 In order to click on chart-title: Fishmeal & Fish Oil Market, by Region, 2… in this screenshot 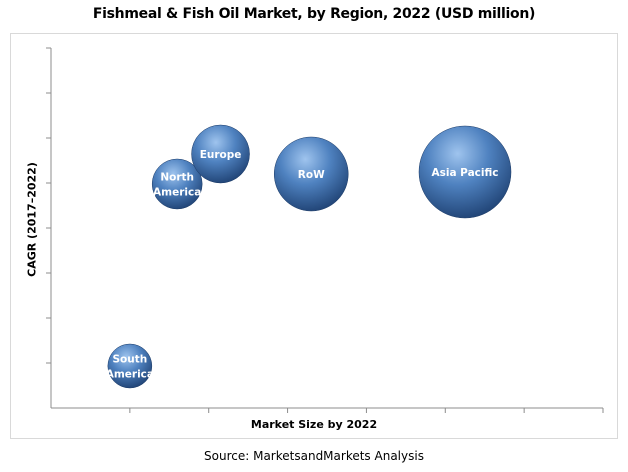, I will do `click(314, 14)`.